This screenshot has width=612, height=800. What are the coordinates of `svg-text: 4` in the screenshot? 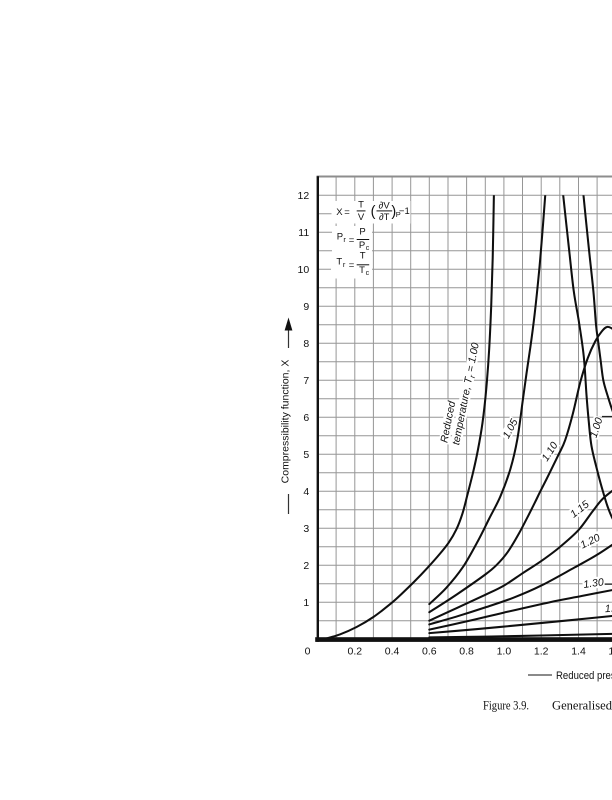 It's located at (306, 492).